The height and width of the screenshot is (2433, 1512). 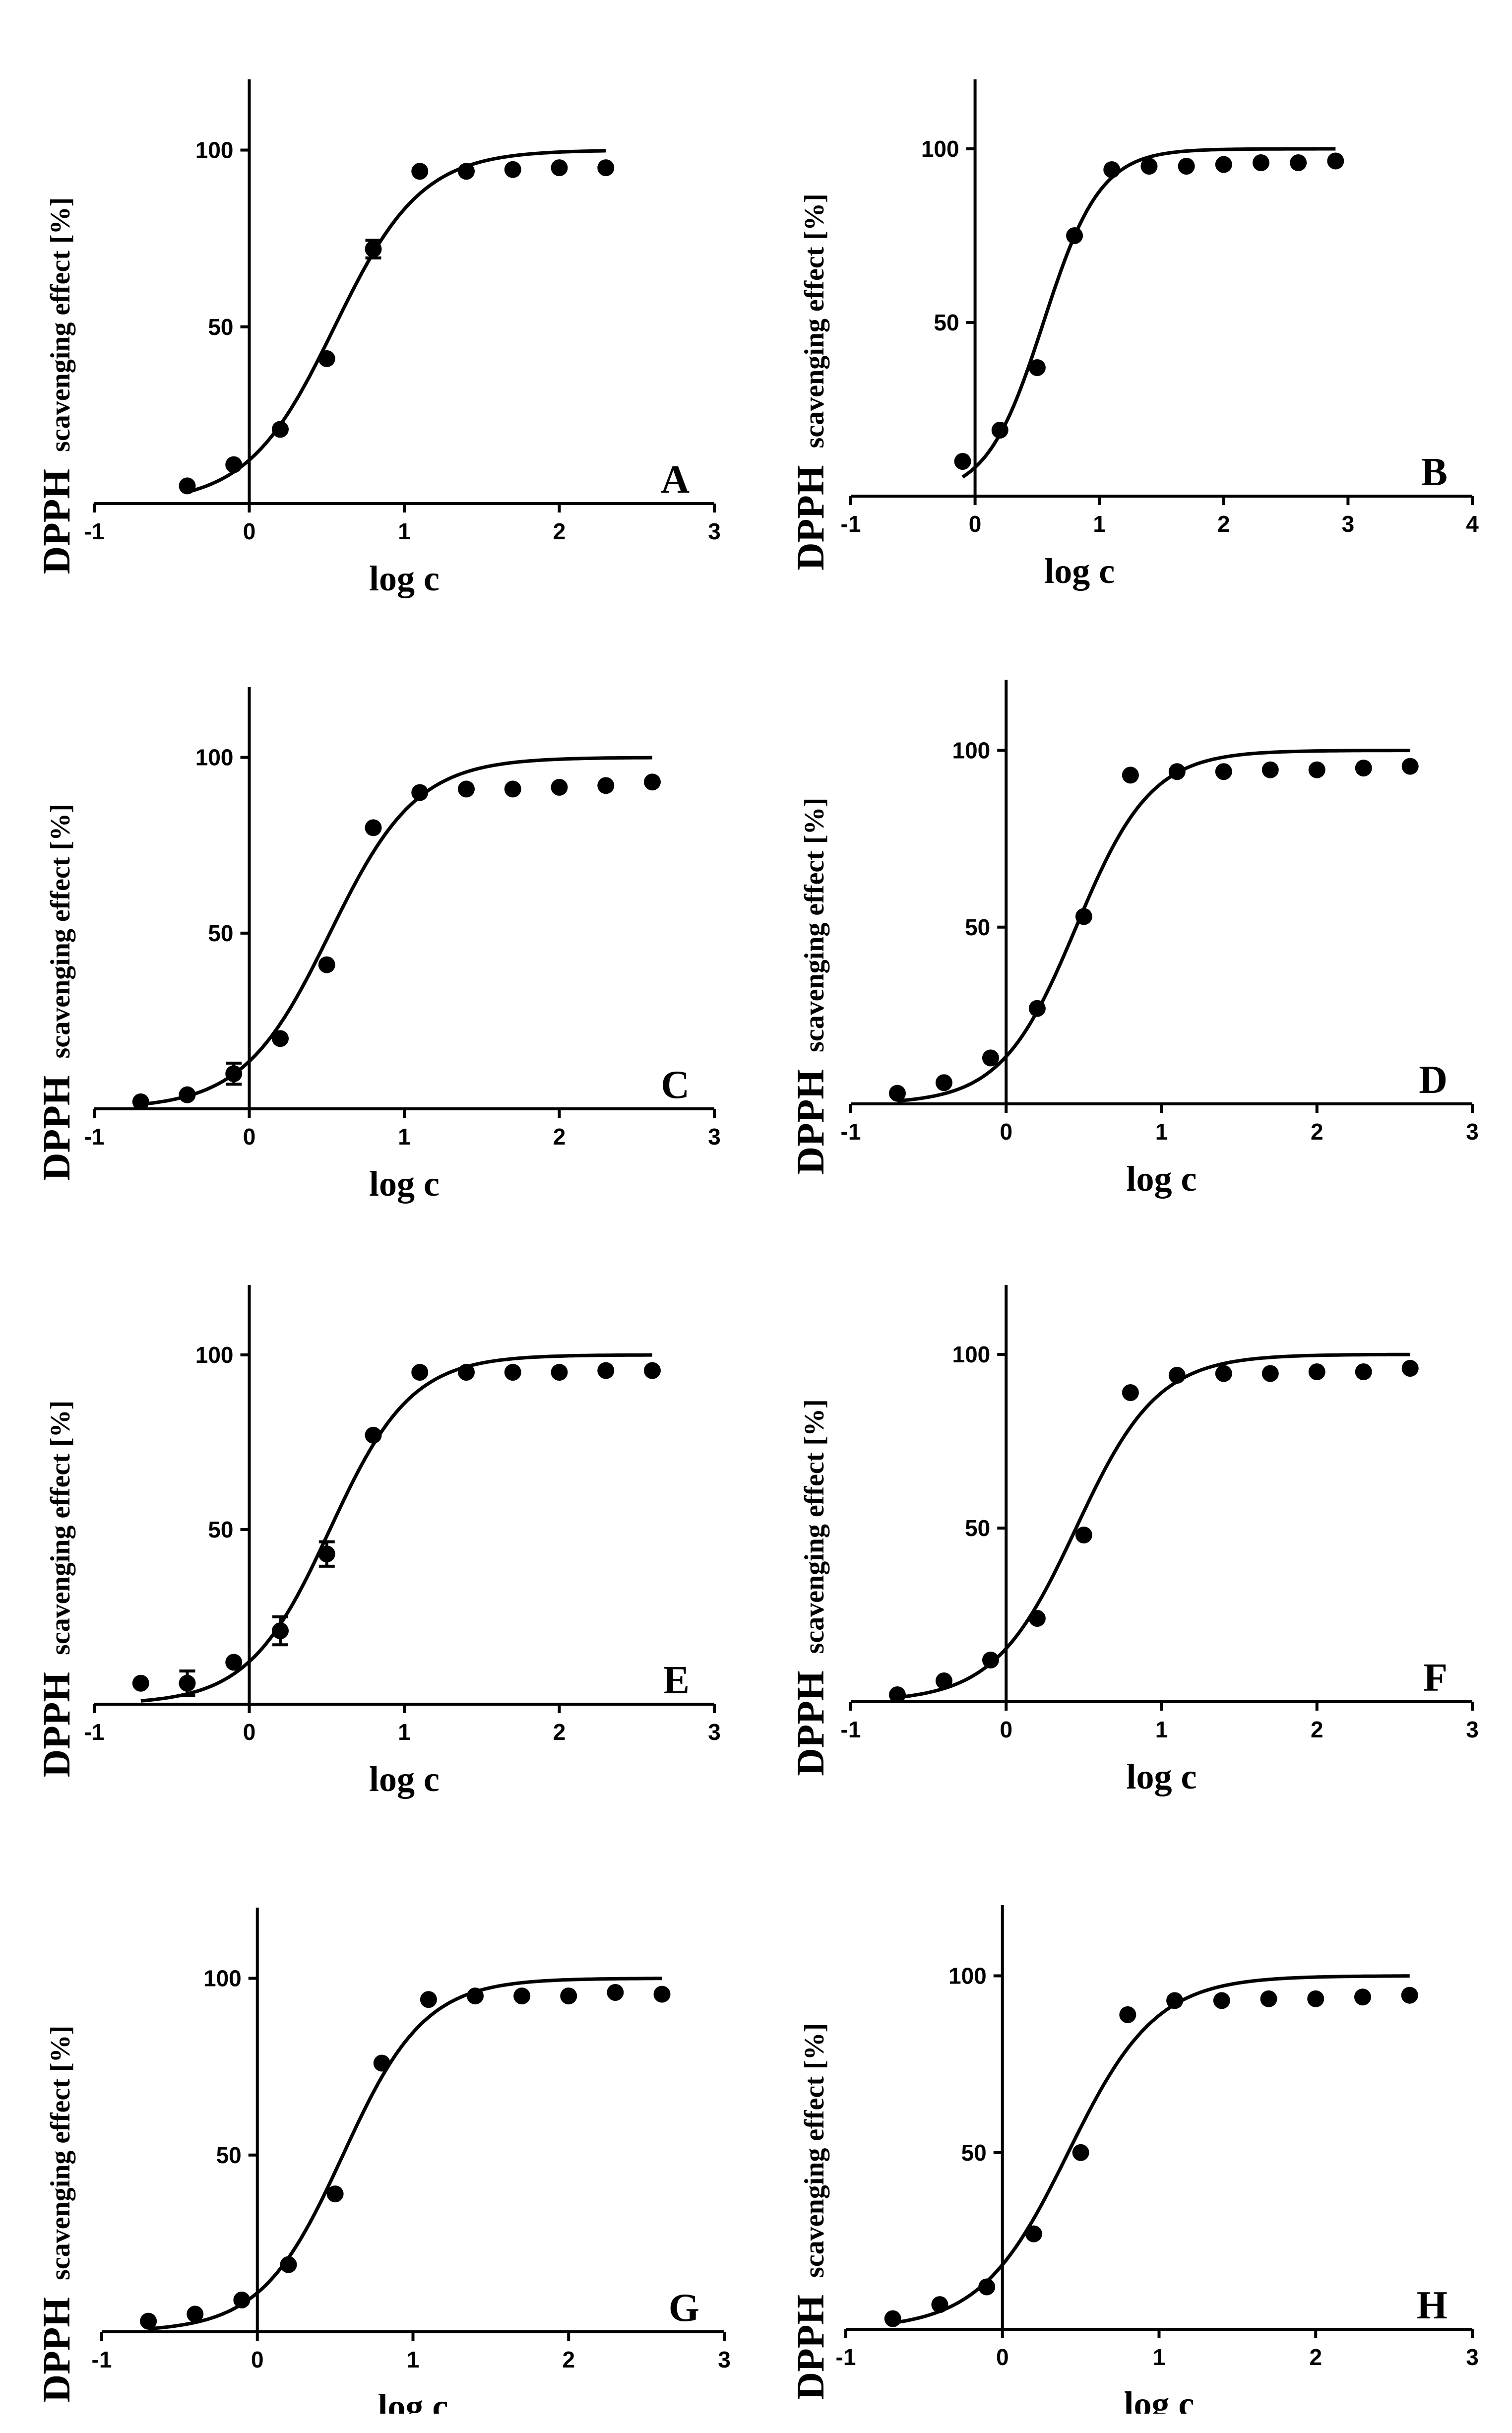 I want to click on panel-letter: G, so click(x=684, y=2308).